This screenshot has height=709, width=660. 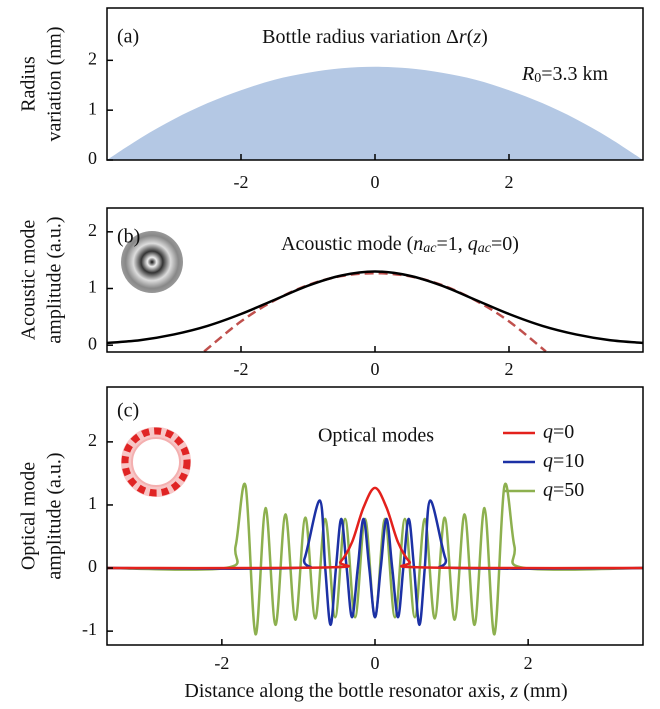 I want to click on annotation: R0=3.3 km, so click(x=564, y=74).